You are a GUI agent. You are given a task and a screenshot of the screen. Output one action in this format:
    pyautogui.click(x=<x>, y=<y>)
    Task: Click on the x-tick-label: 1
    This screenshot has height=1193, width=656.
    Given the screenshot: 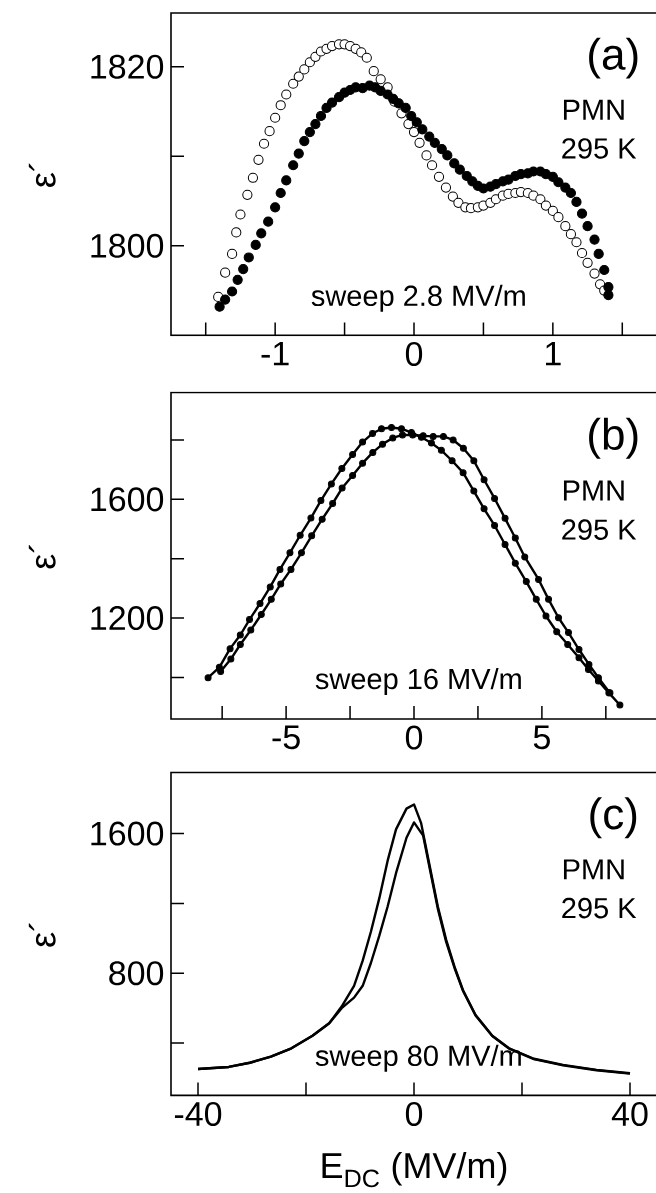 What is the action you would take?
    pyautogui.click(x=553, y=353)
    